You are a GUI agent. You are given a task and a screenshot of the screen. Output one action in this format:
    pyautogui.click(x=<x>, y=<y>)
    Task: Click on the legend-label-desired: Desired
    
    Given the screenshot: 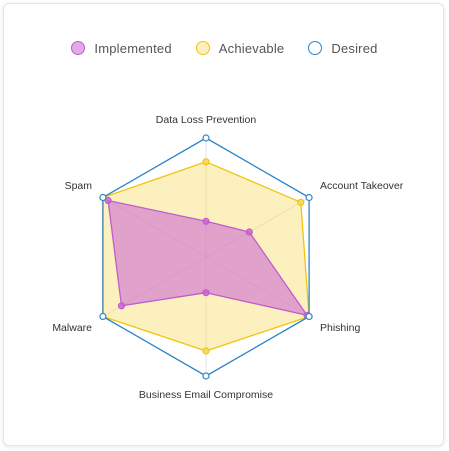 What is the action you would take?
    pyautogui.click(x=354, y=48)
    